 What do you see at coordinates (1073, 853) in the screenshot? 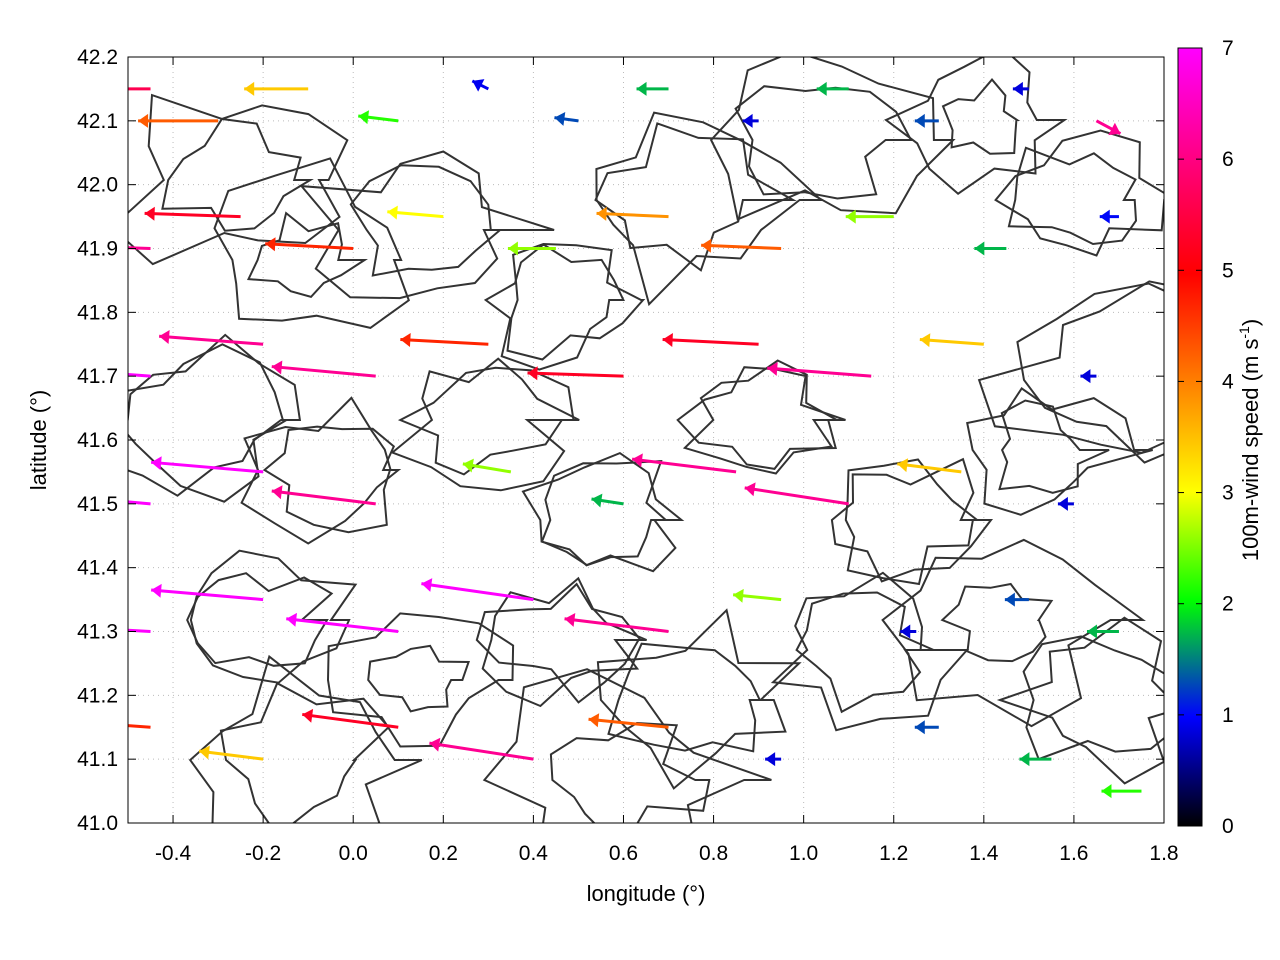
I see `x-tick-label: 1.6` at bounding box center [1073, 853].